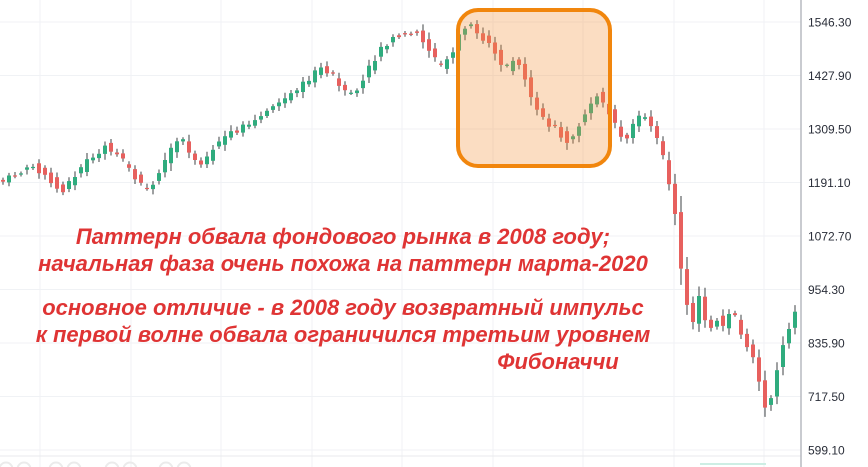  Describe the element at coordinates (829, 183) in the screenshot. I see `price-tick-label: 1191.10` at that location.